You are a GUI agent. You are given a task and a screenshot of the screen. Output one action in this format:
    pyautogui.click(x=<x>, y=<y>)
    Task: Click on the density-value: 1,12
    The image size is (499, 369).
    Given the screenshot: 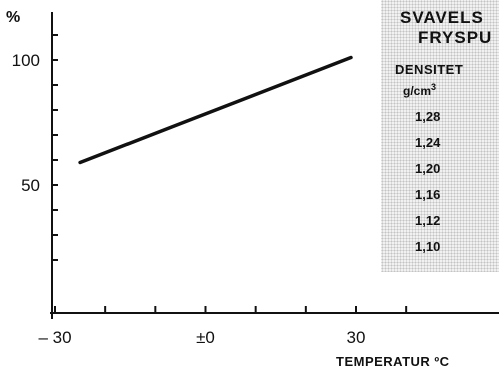 What is the action you would take?
    pyautogui.click(x=428, y=220)
    